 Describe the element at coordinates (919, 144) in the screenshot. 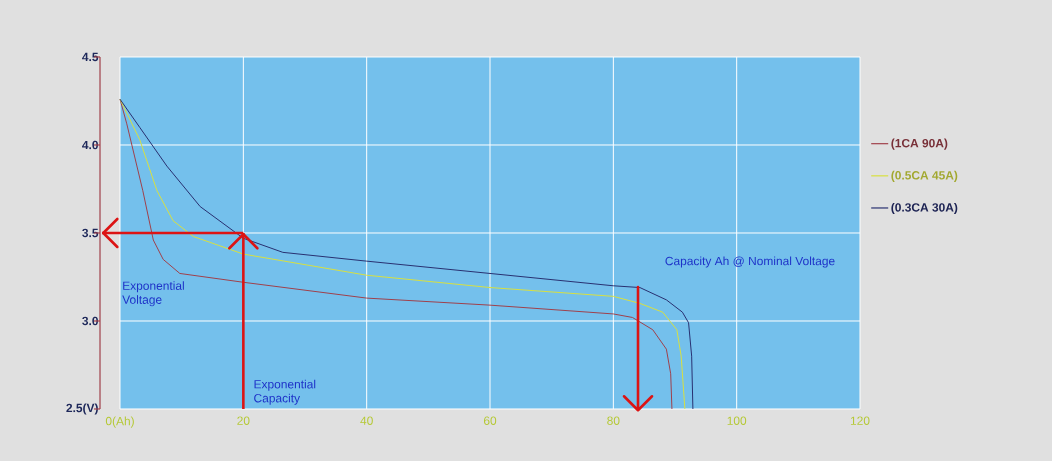

I see `legend-label: (1CA 90A)` at that location.